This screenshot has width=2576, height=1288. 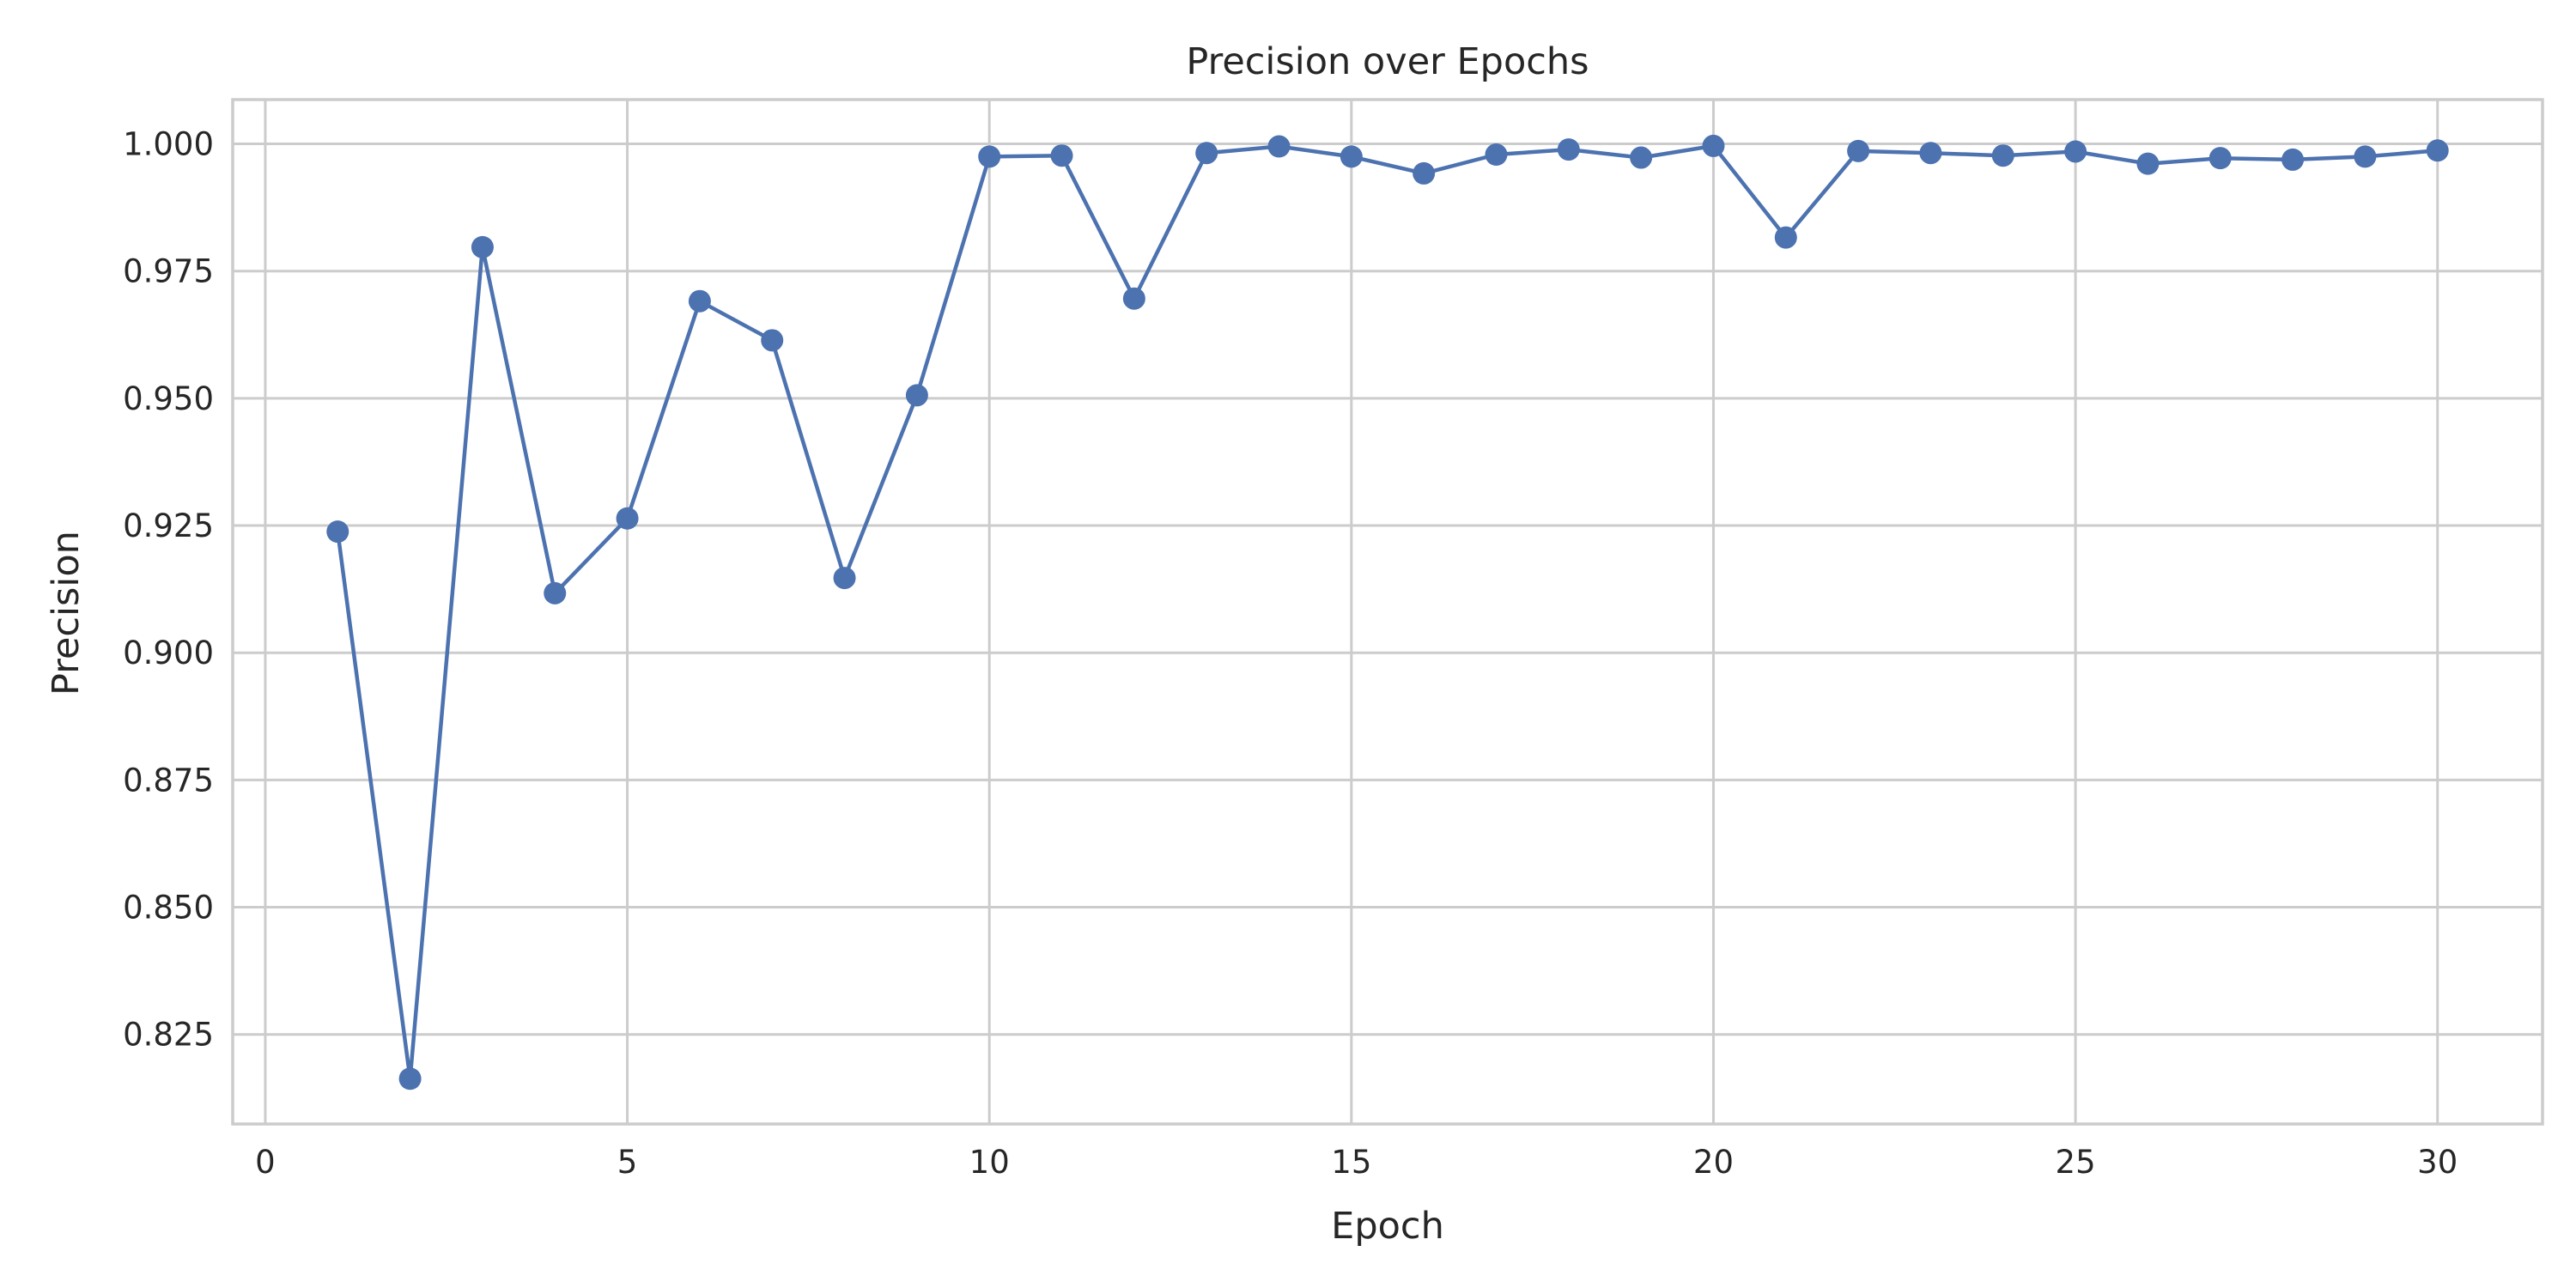 I want to click on y-tick-label: 0.825, so click(x=169, y=1035).